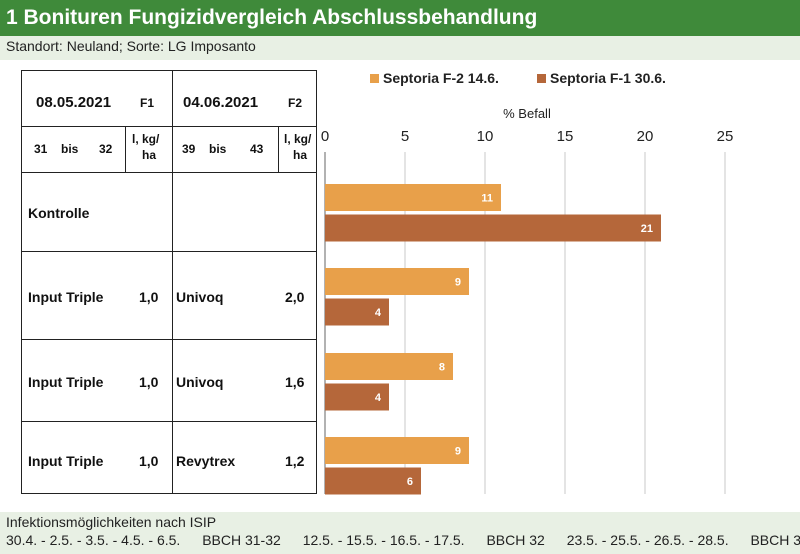  What do you see at coordinates (442, 368) in the screenshot?
I see `bar-value-label: 8` at bounding box center [442, 368].